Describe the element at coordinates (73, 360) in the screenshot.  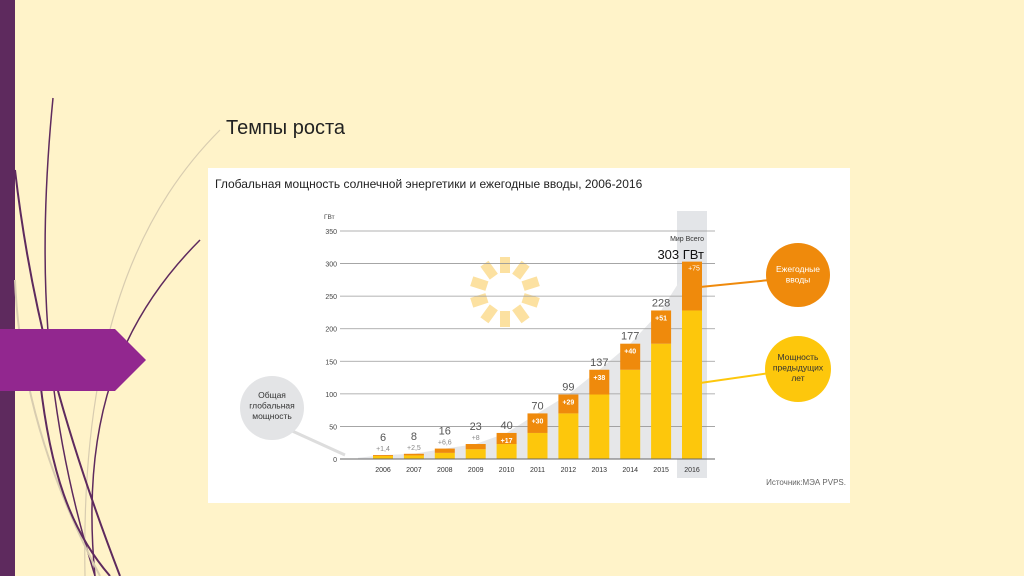
I see `arrow-banner` at that location.